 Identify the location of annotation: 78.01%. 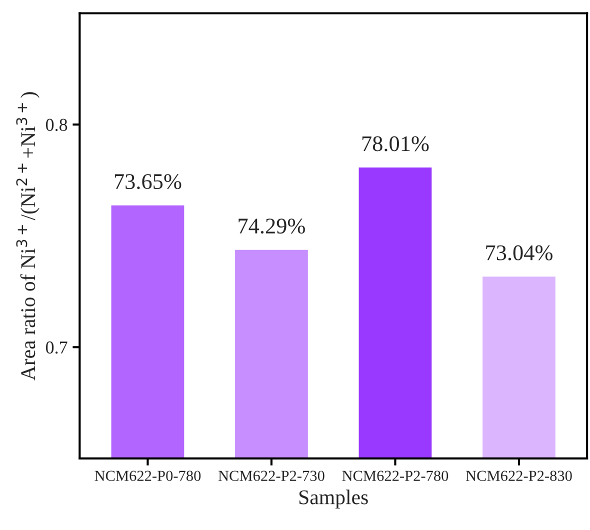
(395, 144).